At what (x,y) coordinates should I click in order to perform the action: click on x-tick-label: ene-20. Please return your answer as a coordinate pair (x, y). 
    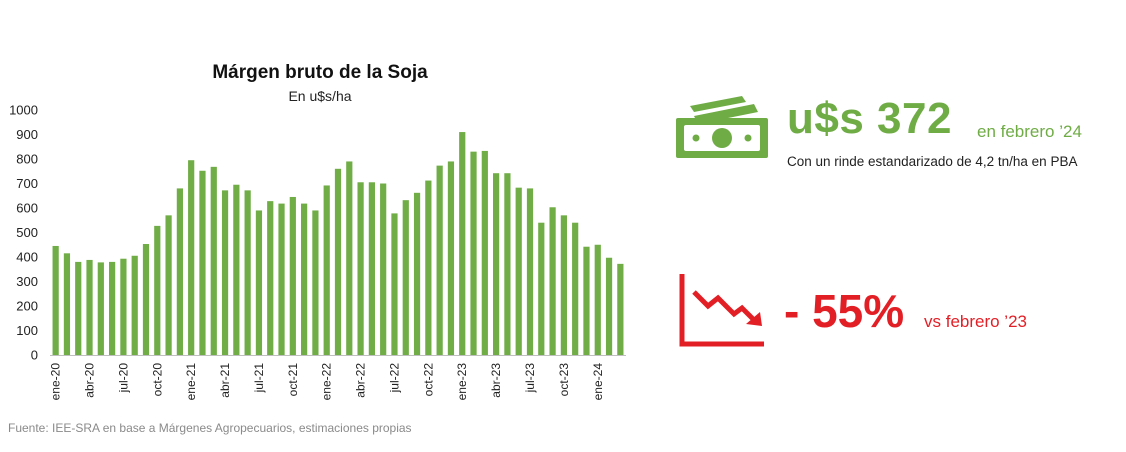
    Looking at the image, I should click on (56, 382).